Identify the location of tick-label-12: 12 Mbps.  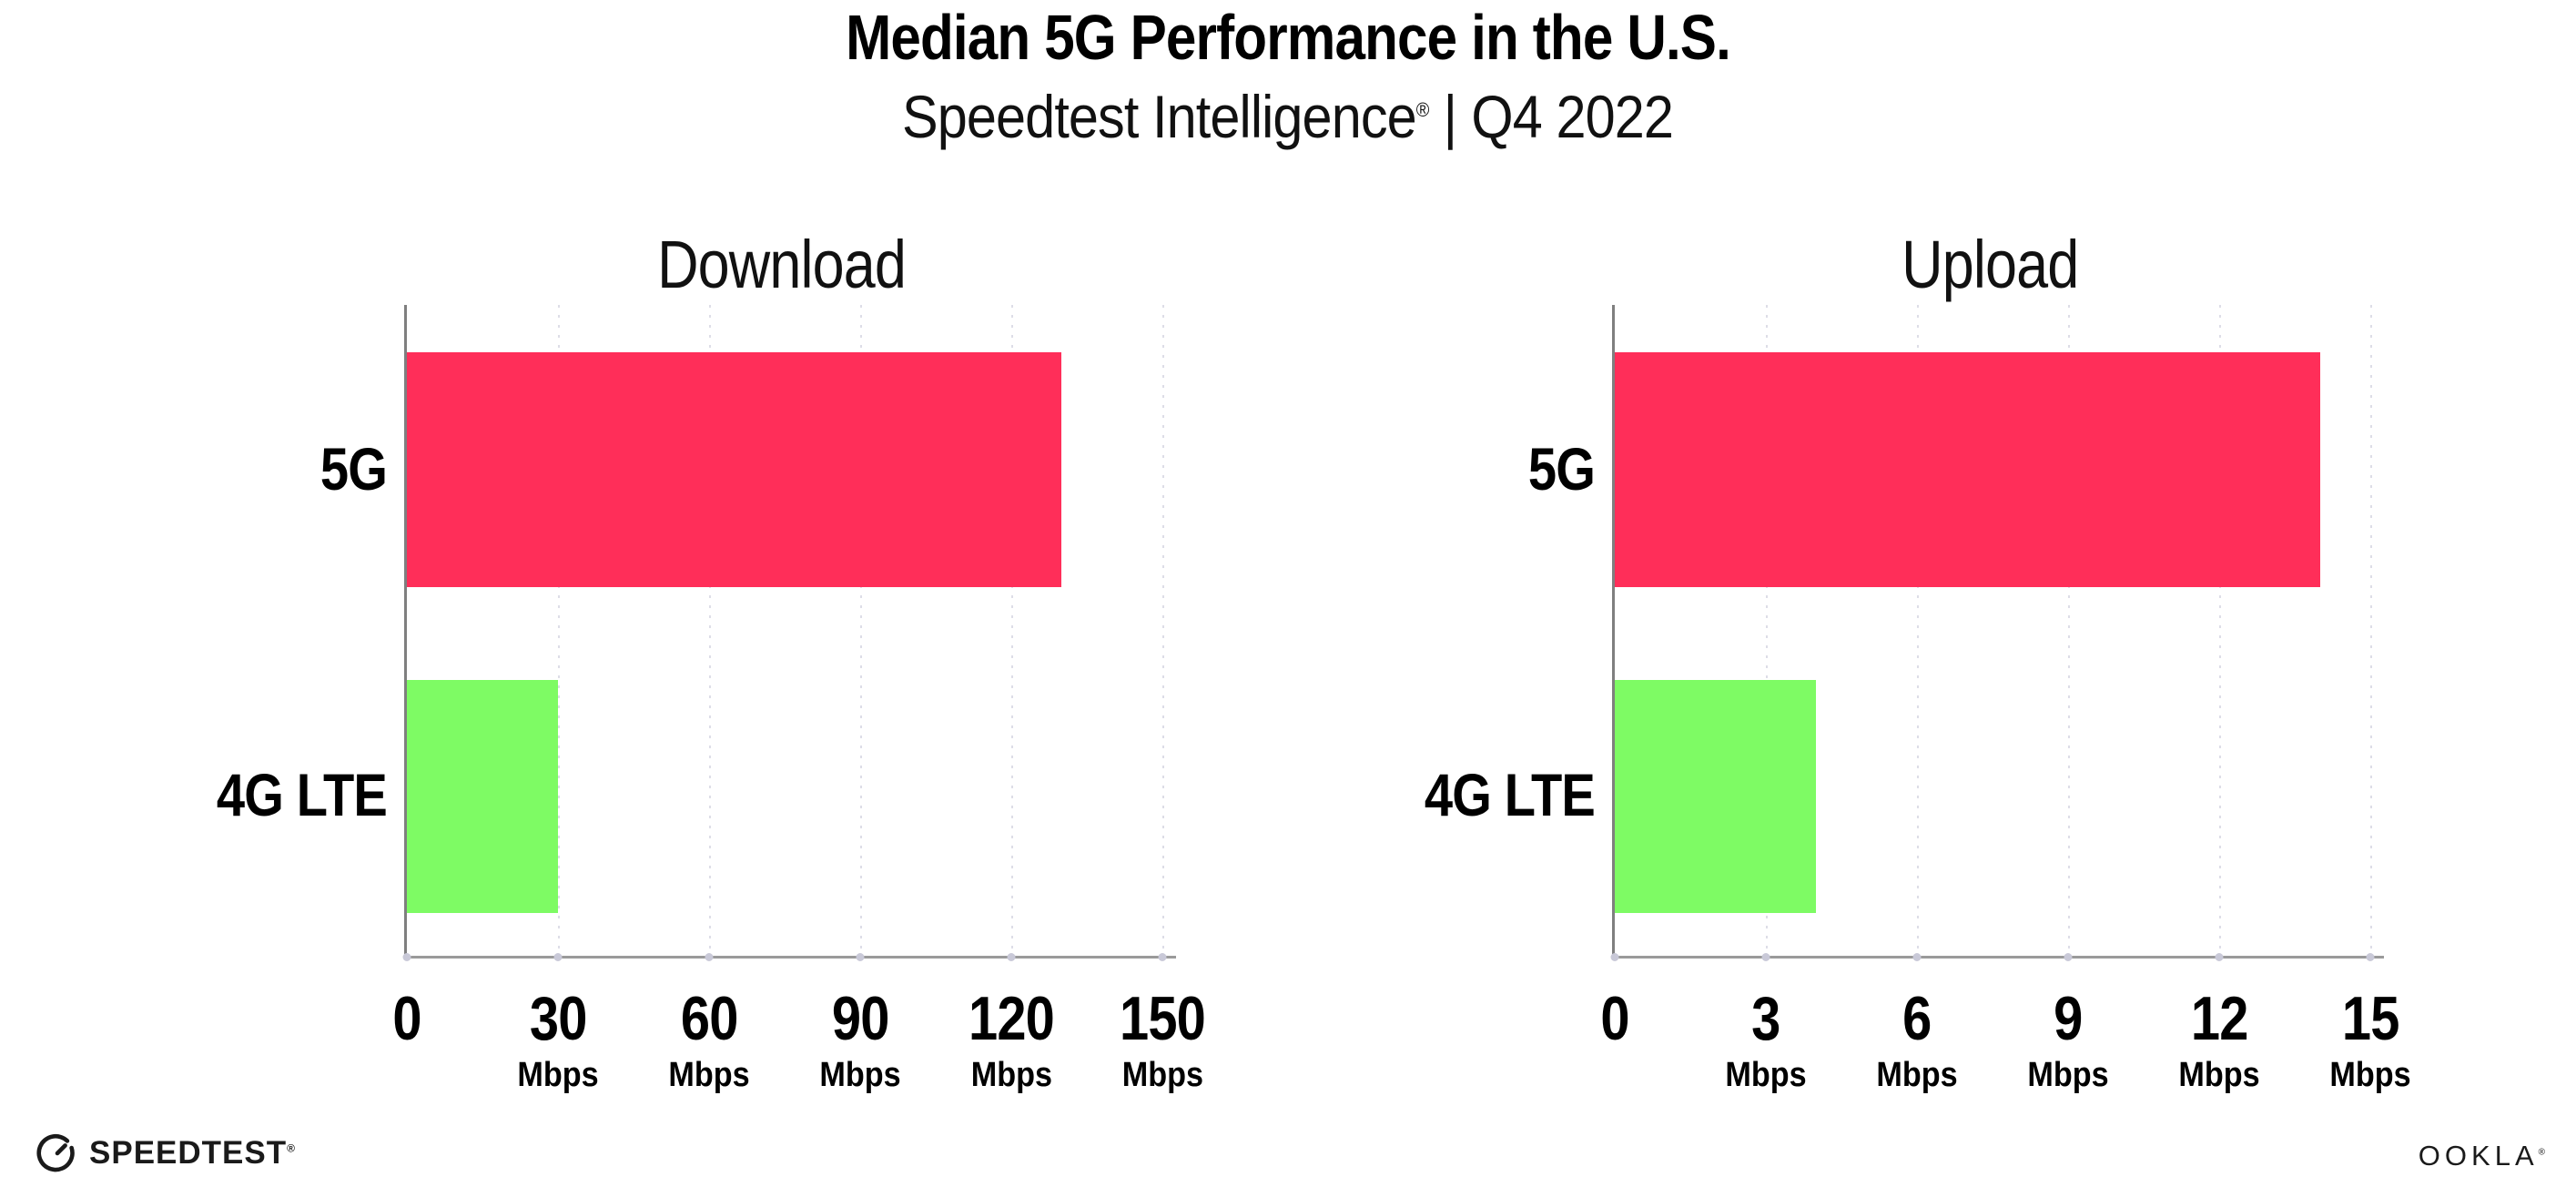
(2219, 1039).